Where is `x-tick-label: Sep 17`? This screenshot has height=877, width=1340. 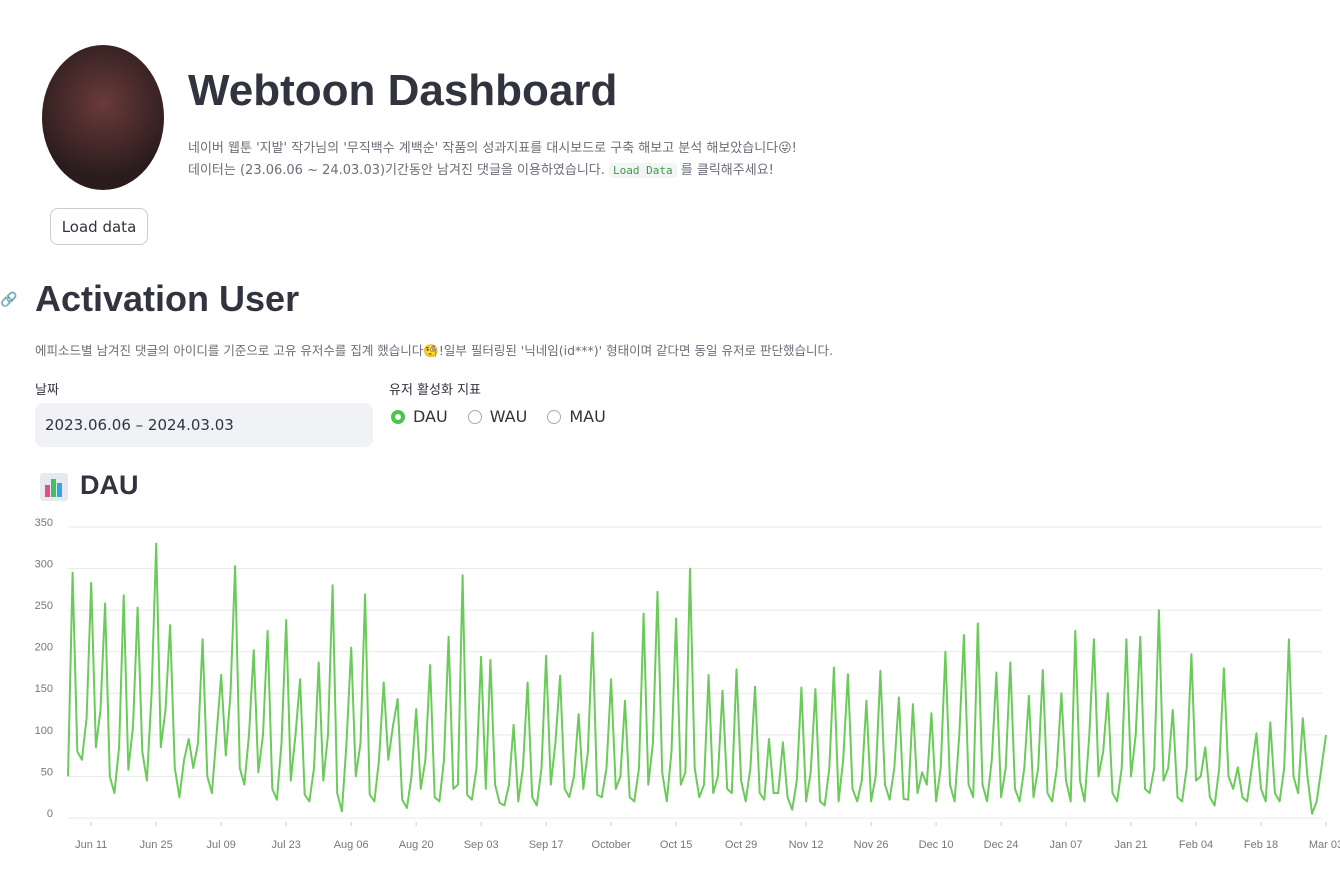
x-tick-label: Sep 17 is located at coordinates (546, 845).